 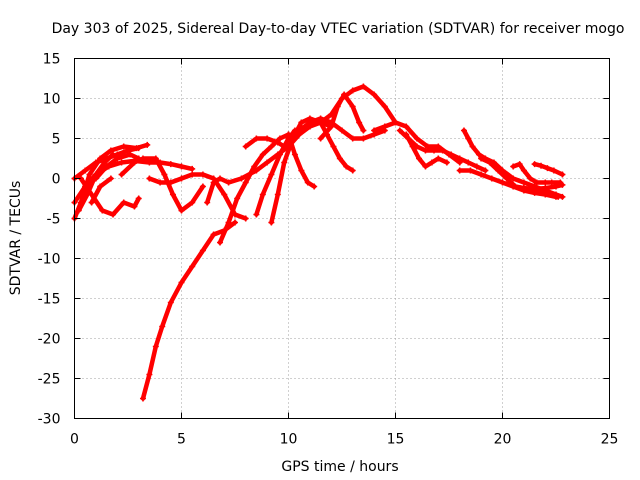 What do you see at coordinates (52, 100) in the screenshot?
I see `y-tick-label: 10` at bounding box center [52, 100].